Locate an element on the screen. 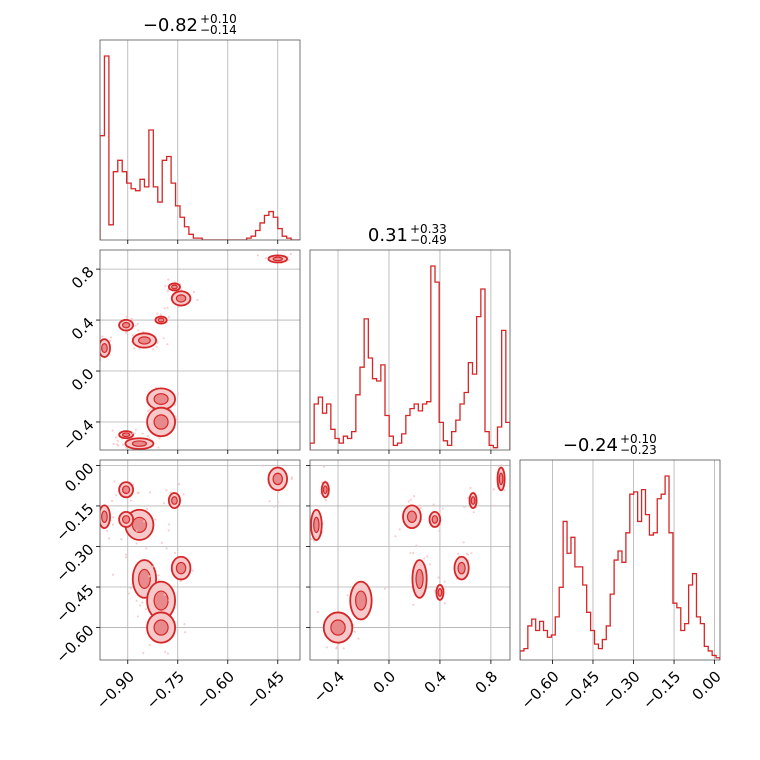 Image resolution: width=760 pixels, height=760 pixels. hist-panel-2: 0.31 +0.33−0.49 is located at coordinates (410, 338).